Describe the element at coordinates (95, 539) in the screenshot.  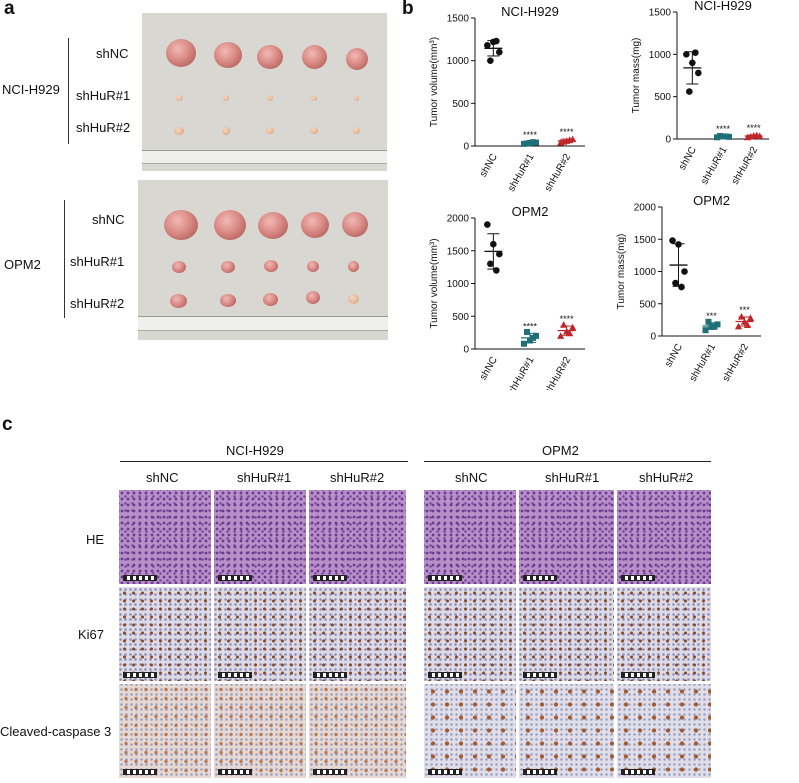
I see `stain-label-he: HE` at that location.